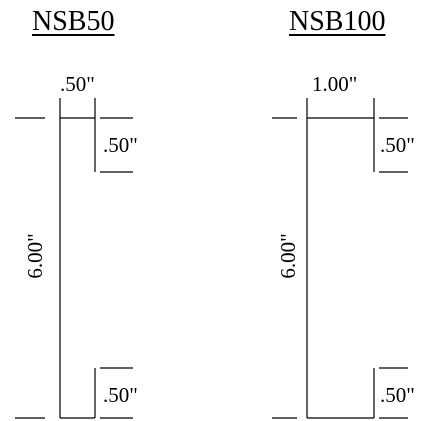 The width and height of the screenshot is (428, 421). I want to click on nsb50-profile, so click(77, 268).